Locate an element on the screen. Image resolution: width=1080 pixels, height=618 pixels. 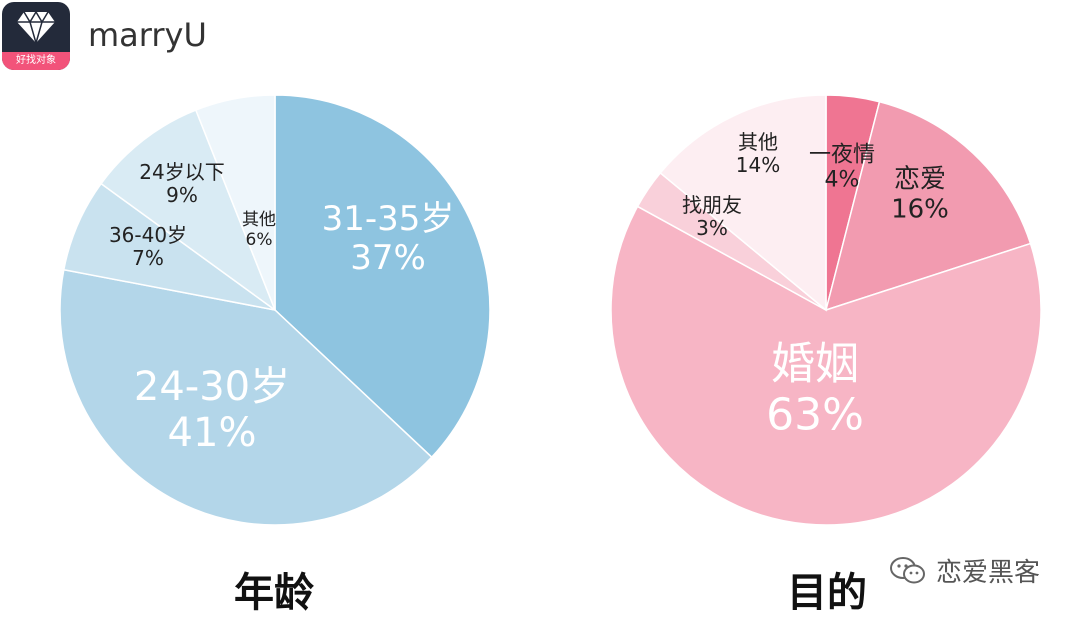
chart-title-age: 年龄 is located at coordinates (274, 593).